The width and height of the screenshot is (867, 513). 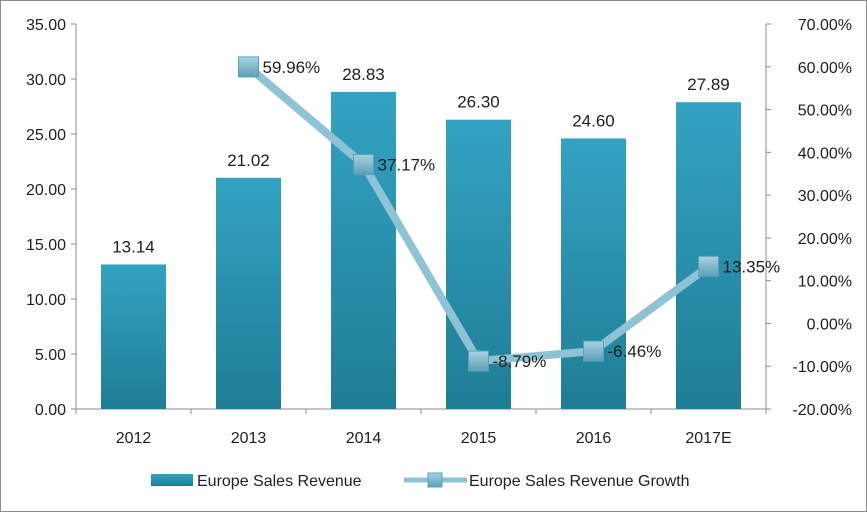 What do you see at coordinates (46, 80) in the screenshot?
I see `y-left-tick-label: 30.00` at bounding box center [46, 80].